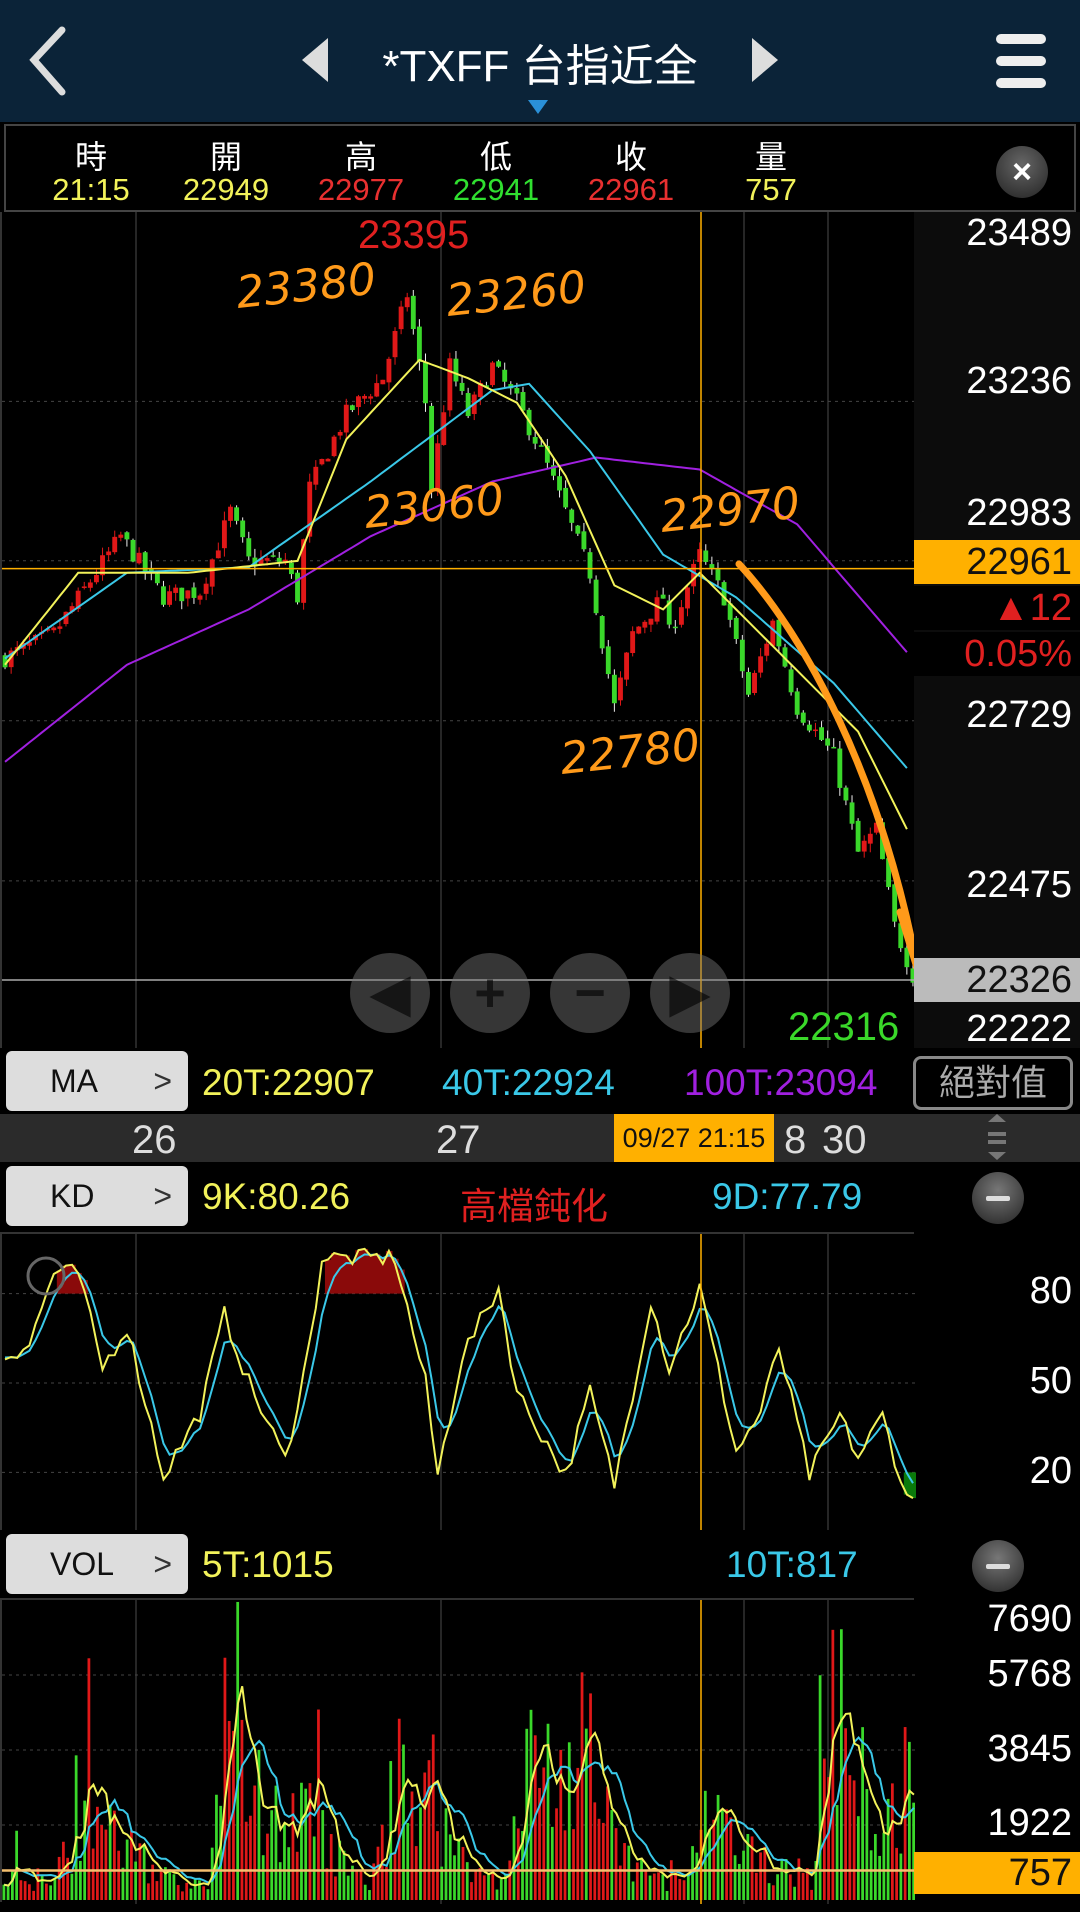 The image size is (1080, 1912). I want to click on vol-tick: 1922, so click(1029, 1823).